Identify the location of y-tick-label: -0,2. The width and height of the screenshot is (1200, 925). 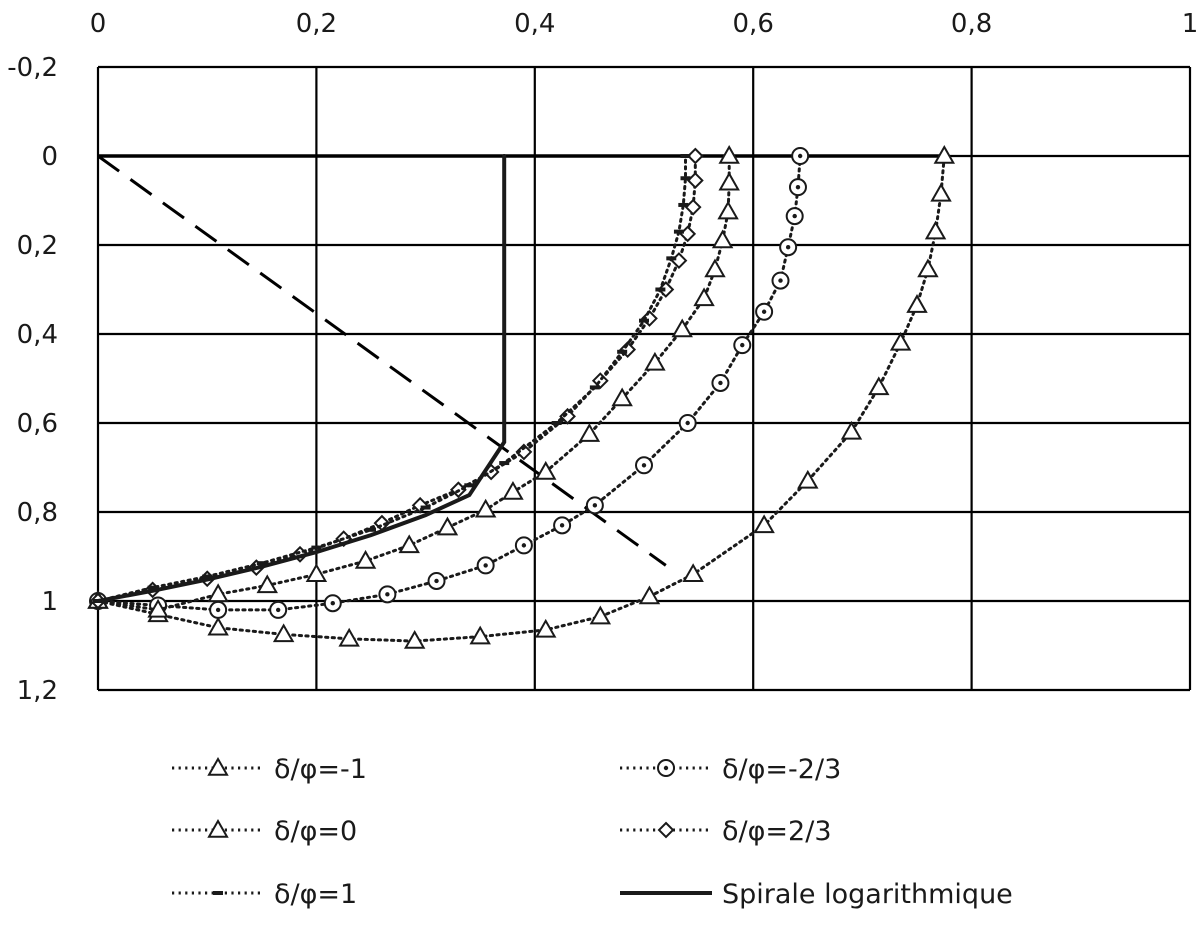
(32, 68).